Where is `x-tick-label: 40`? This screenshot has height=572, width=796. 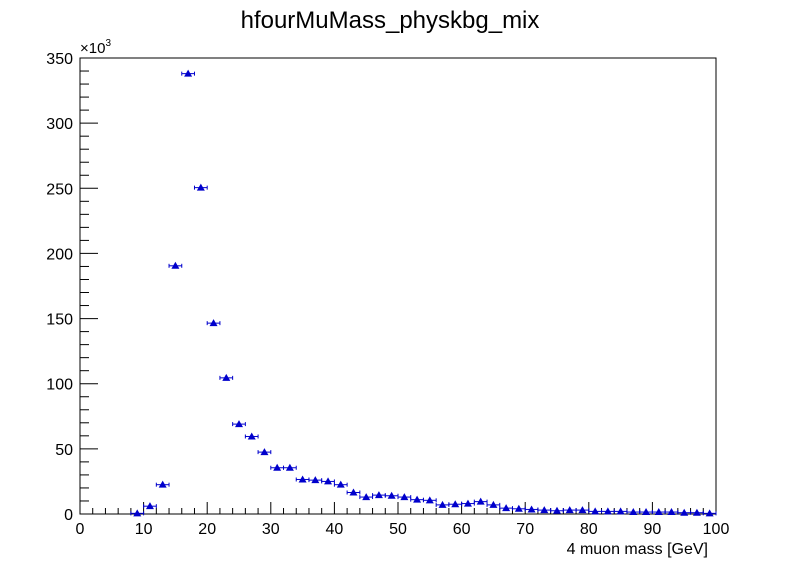
x-tick-label: 40 is located at coordinates (335, 529).